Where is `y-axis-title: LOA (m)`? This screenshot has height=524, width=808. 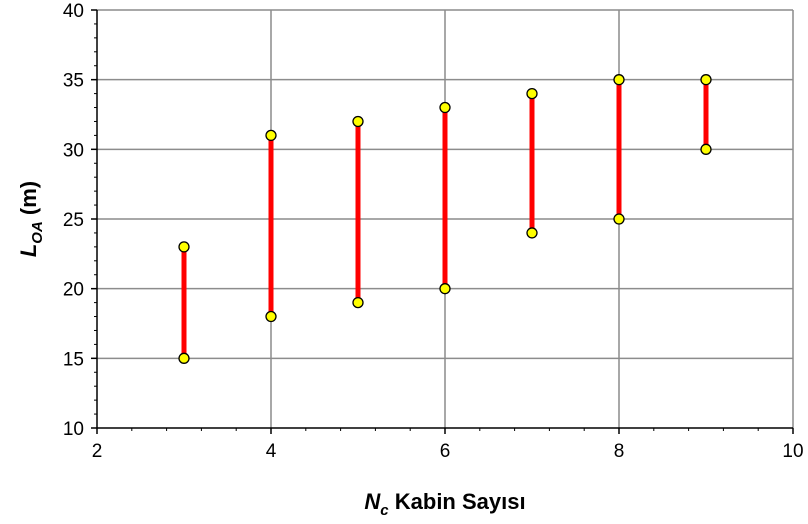 y-axis-title: LOA (m) is located at coordinates (31, 219).